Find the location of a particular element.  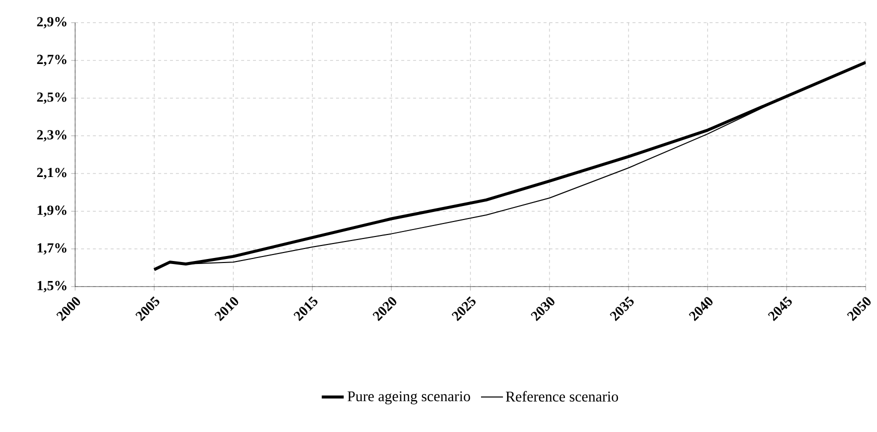

y-tick-label: 1,9% is located at coordinates (52, 211).